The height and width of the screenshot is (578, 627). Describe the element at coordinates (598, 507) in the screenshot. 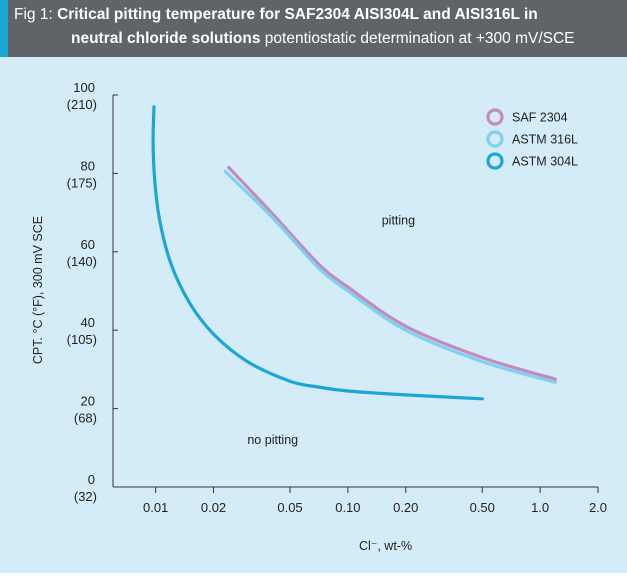

I see `x-tick-label: 2.0` at that location.